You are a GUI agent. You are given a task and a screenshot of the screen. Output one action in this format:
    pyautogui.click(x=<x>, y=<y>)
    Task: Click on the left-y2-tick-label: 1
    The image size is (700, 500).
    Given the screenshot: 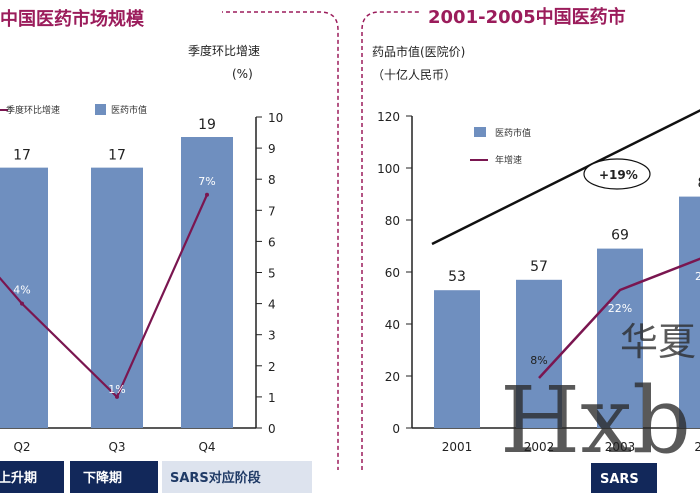 What is the action you would take?
    pyautogui.click(x=272, y=398)
    